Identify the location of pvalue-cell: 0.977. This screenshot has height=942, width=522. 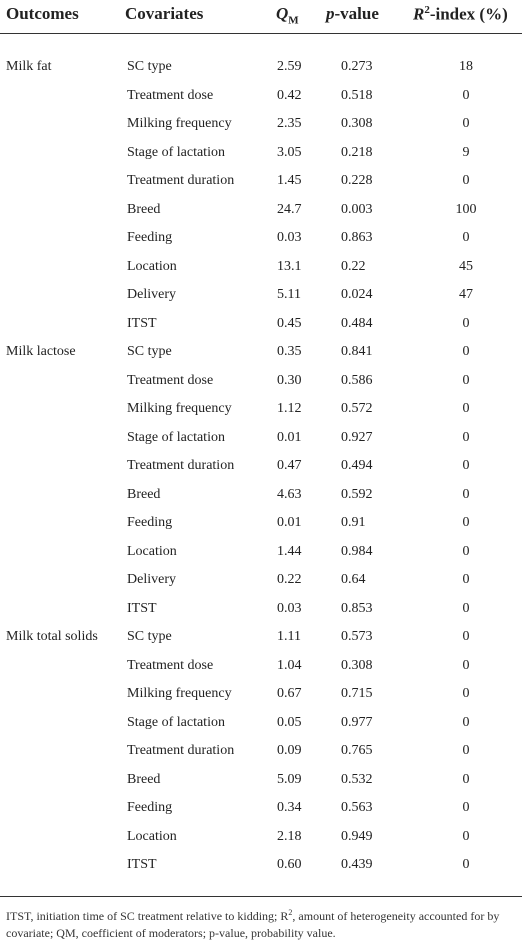
(357, 722).